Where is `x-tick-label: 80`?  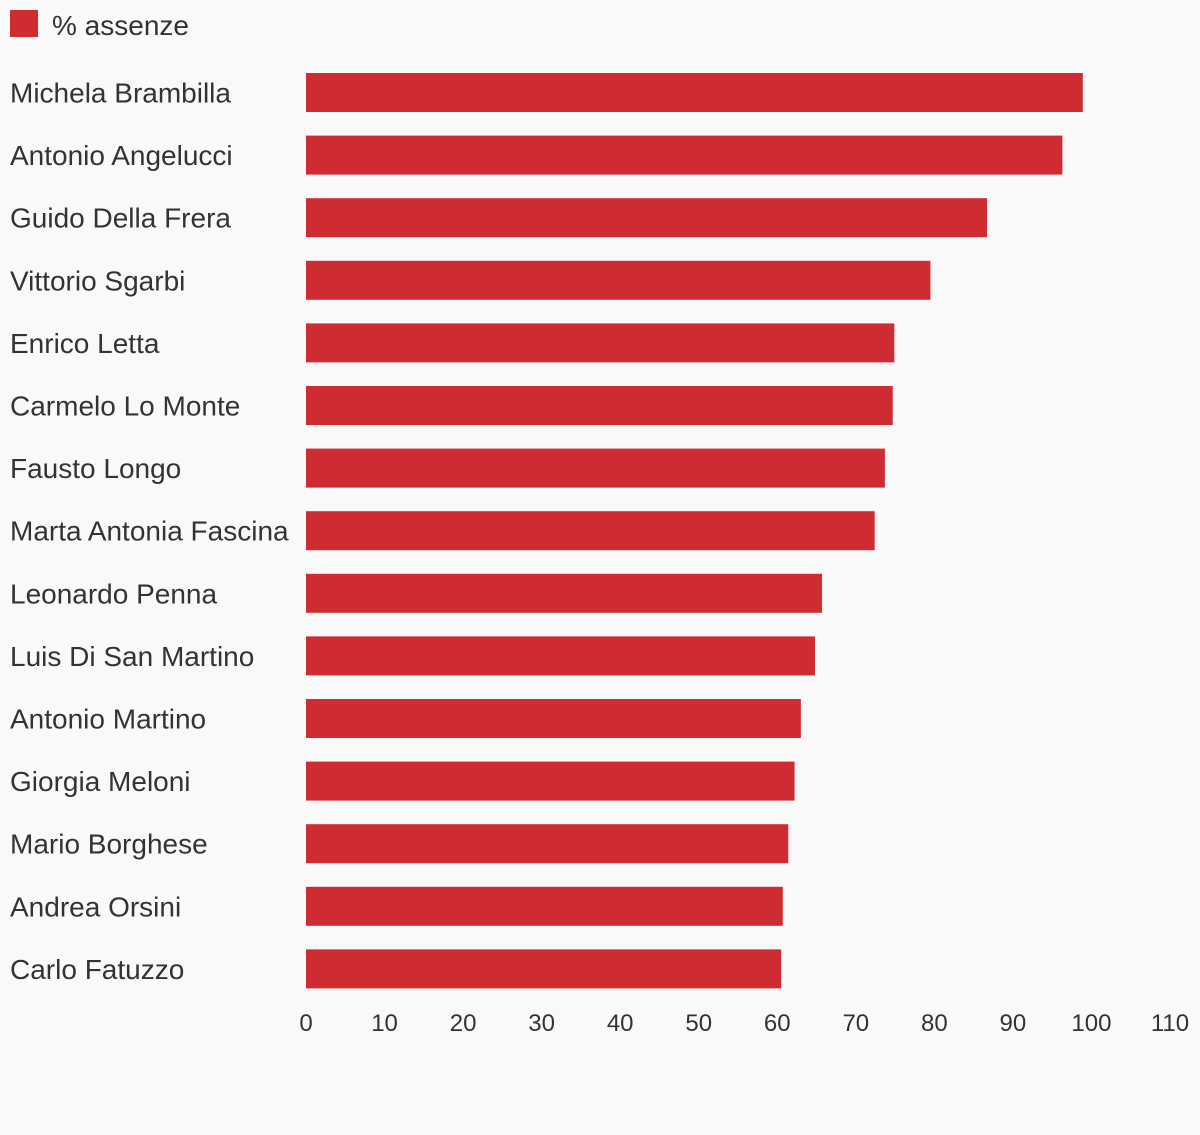
x-tick-label: 80 is located at coordinates (934, 1023).